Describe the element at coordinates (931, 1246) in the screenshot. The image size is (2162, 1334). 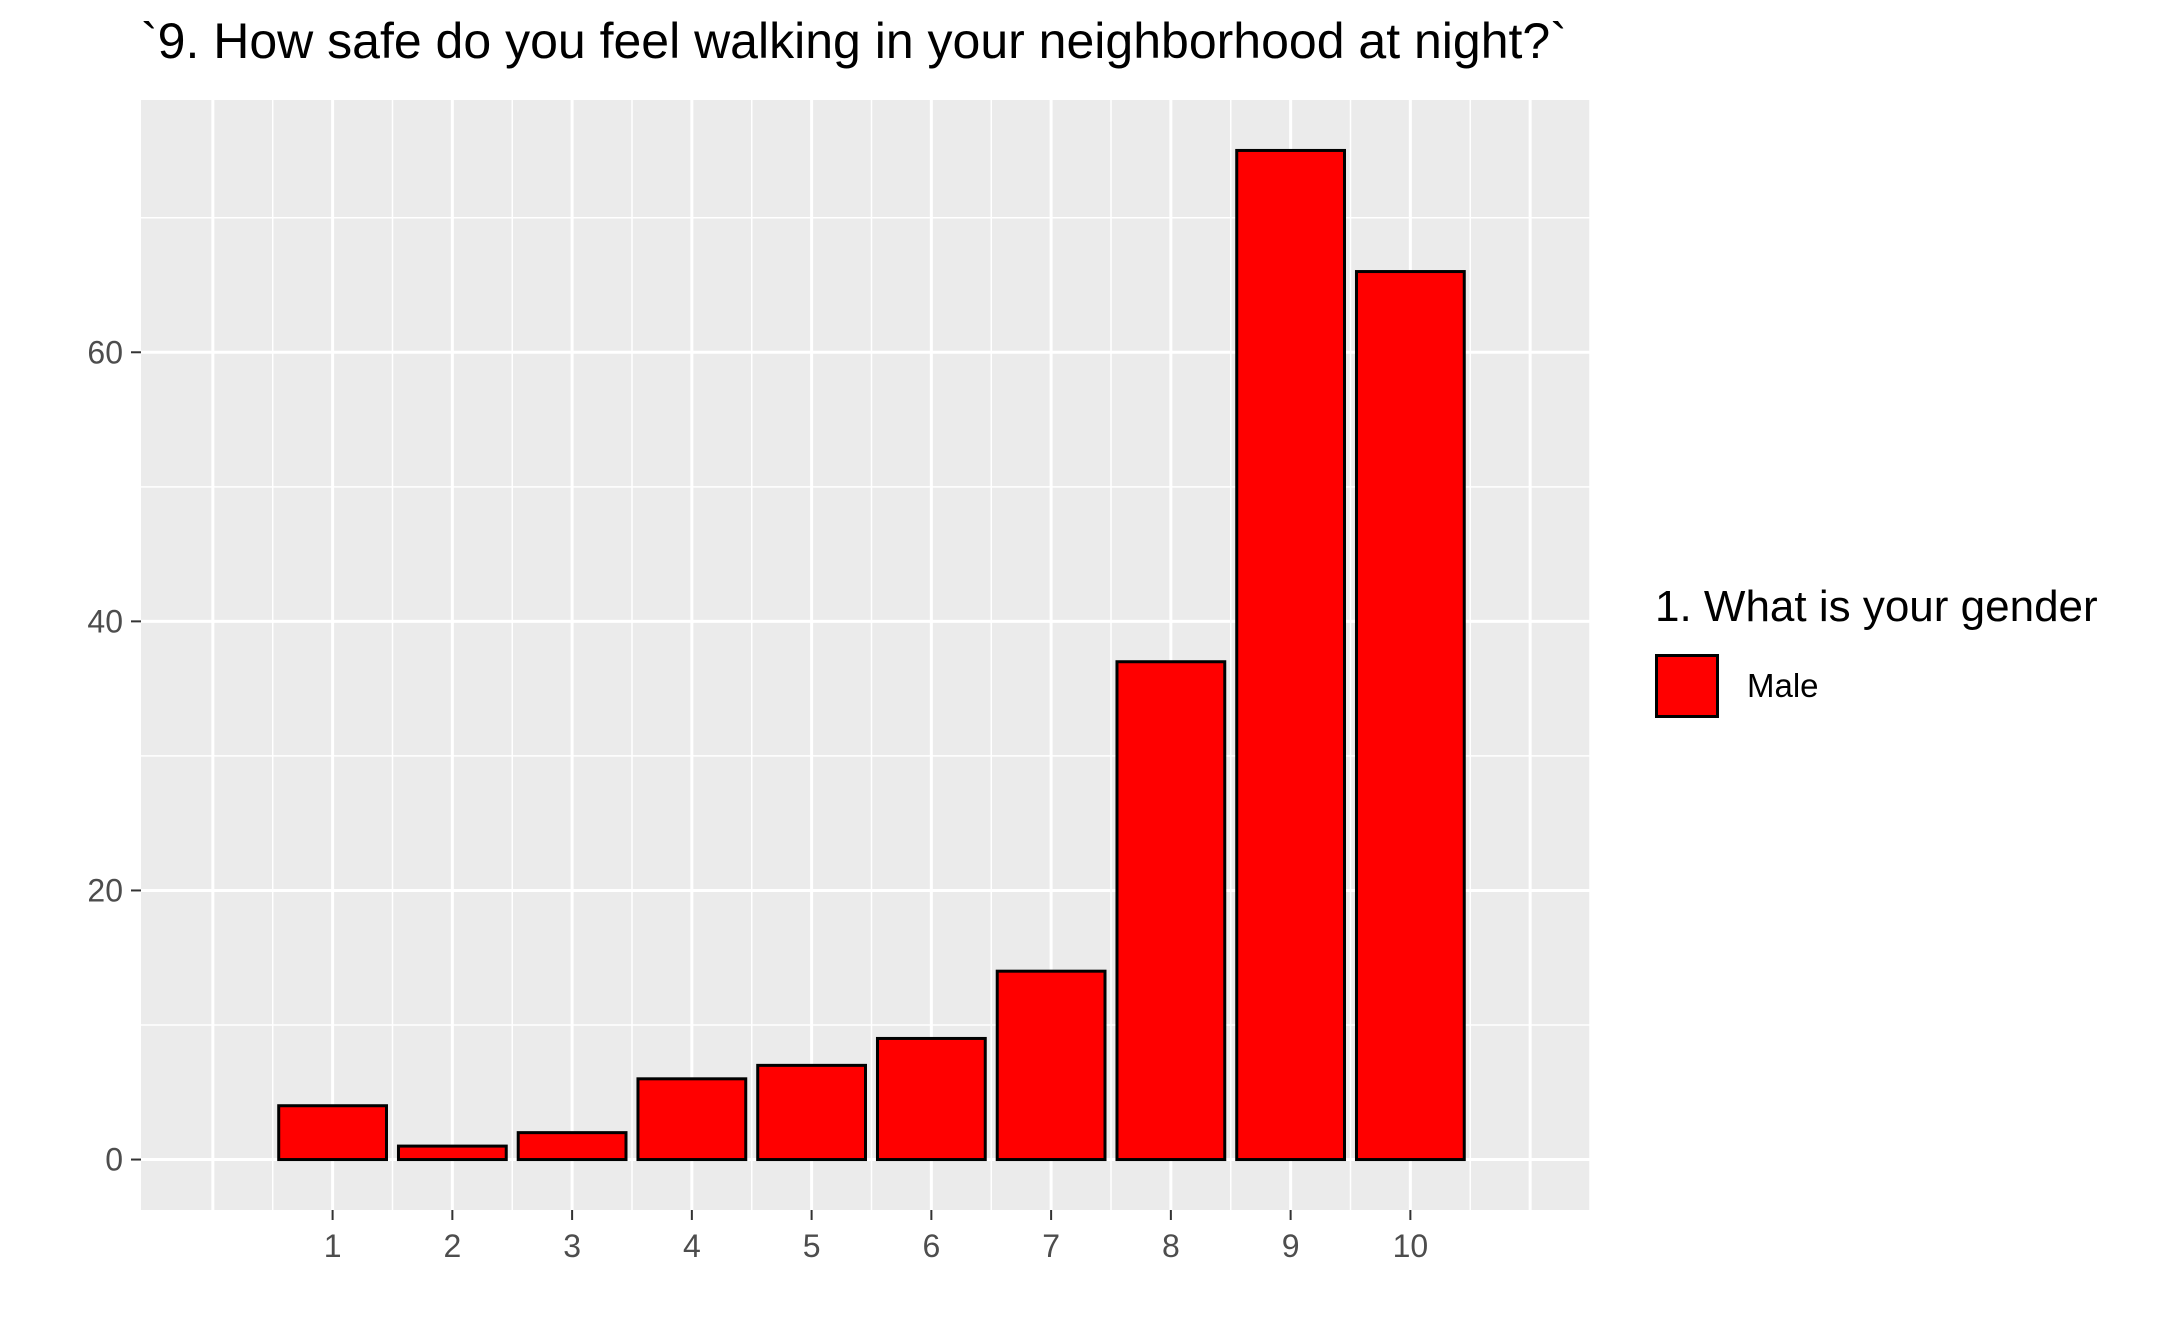
I see `x-tick-label: 6` at that location.